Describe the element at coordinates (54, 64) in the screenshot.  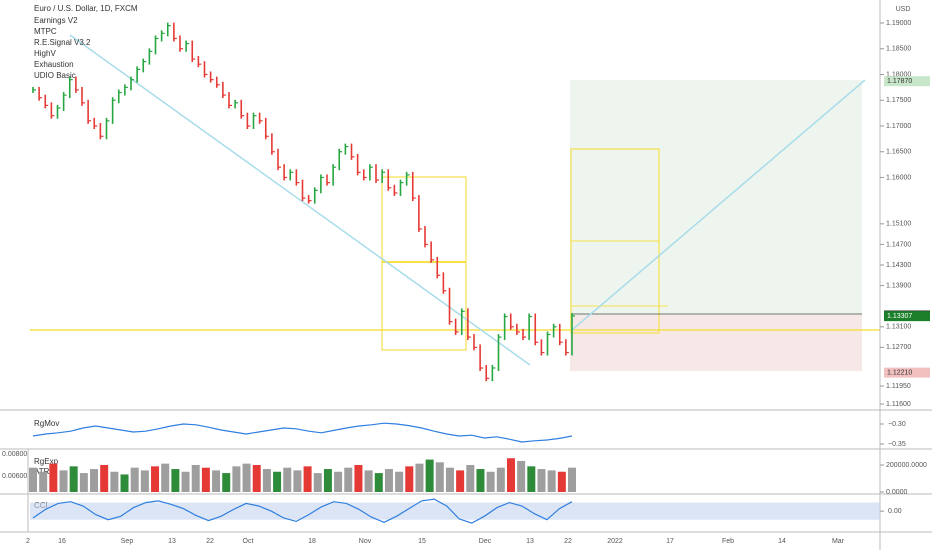
I see `indicator-label: Exhaustion` at that location.